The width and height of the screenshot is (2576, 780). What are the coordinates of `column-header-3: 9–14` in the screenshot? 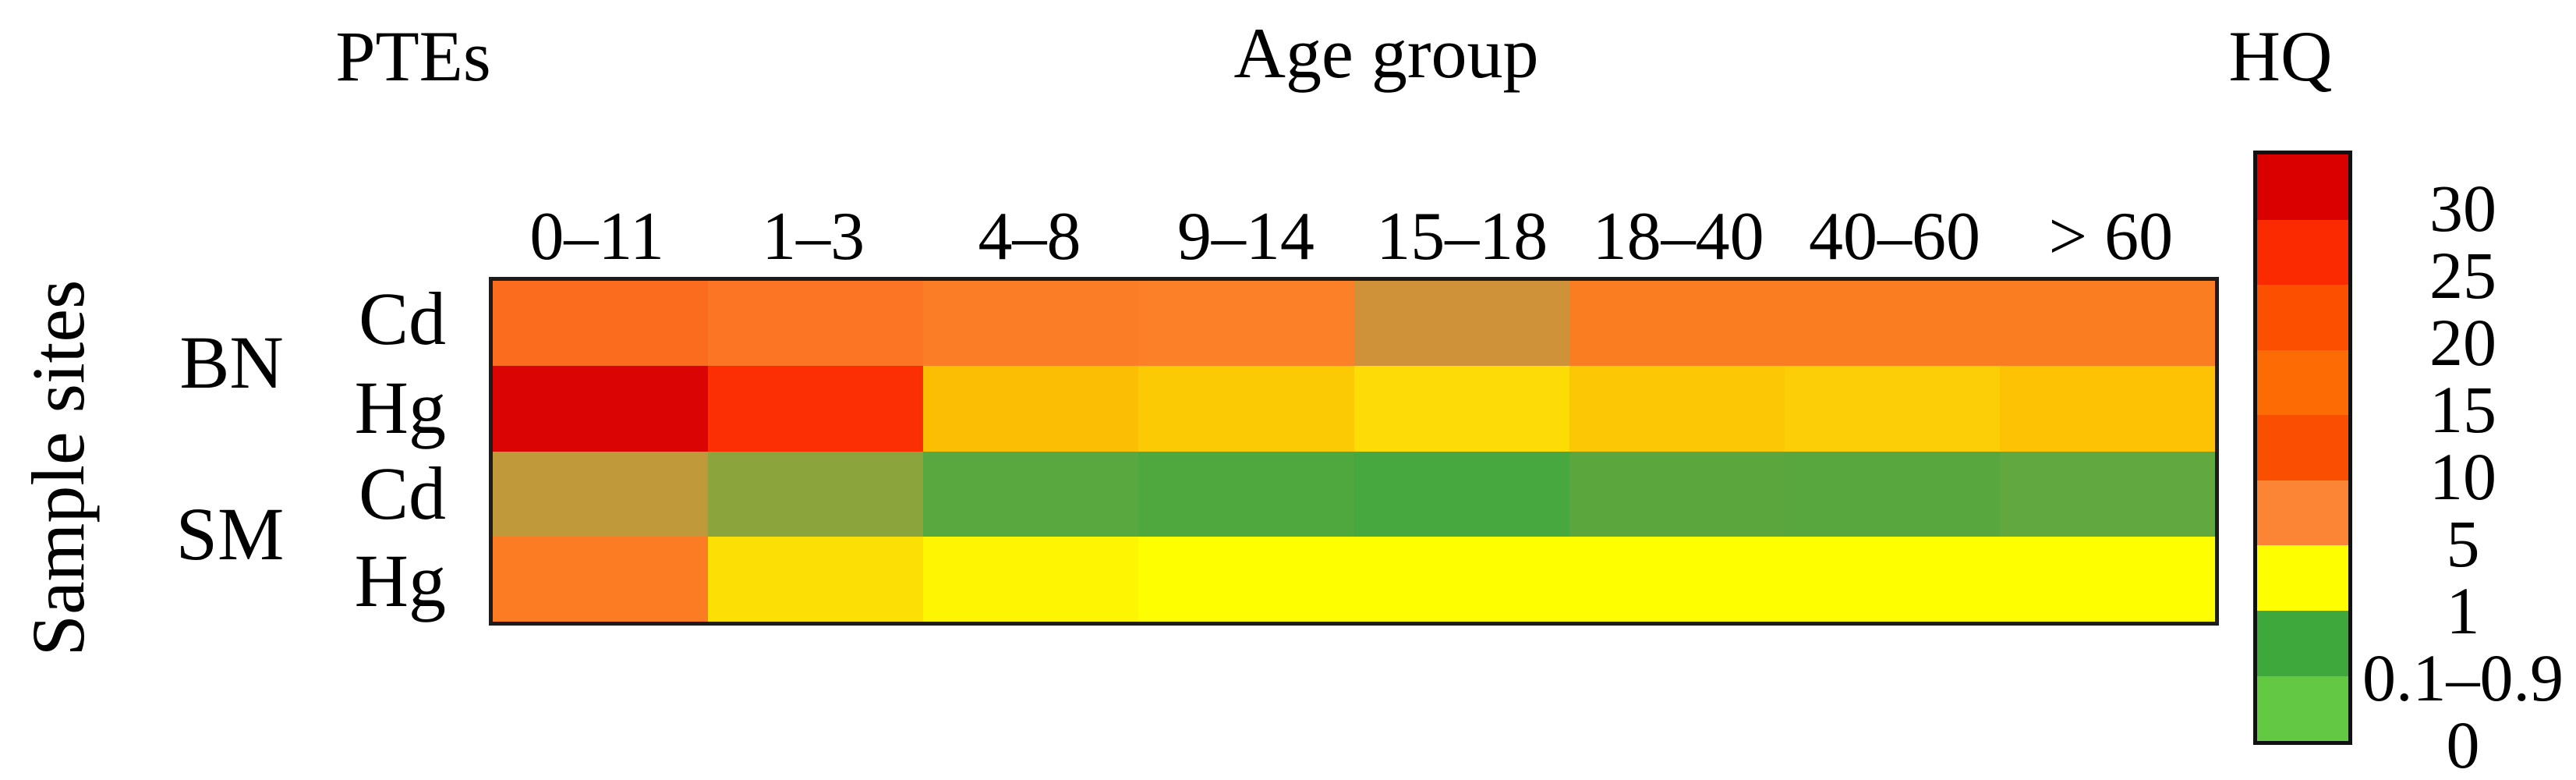 It's located at (1246, 237).